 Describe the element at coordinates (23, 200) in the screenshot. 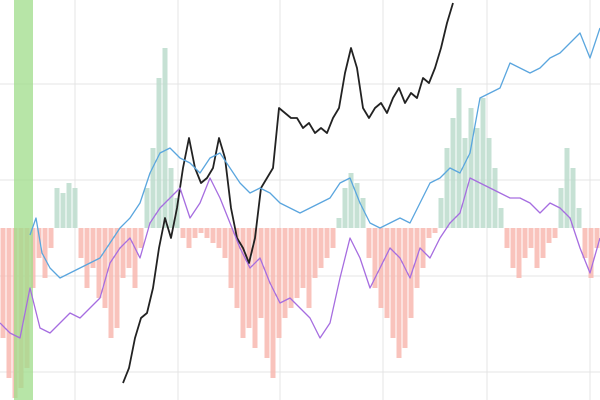

I see `highlight-band` at that location.